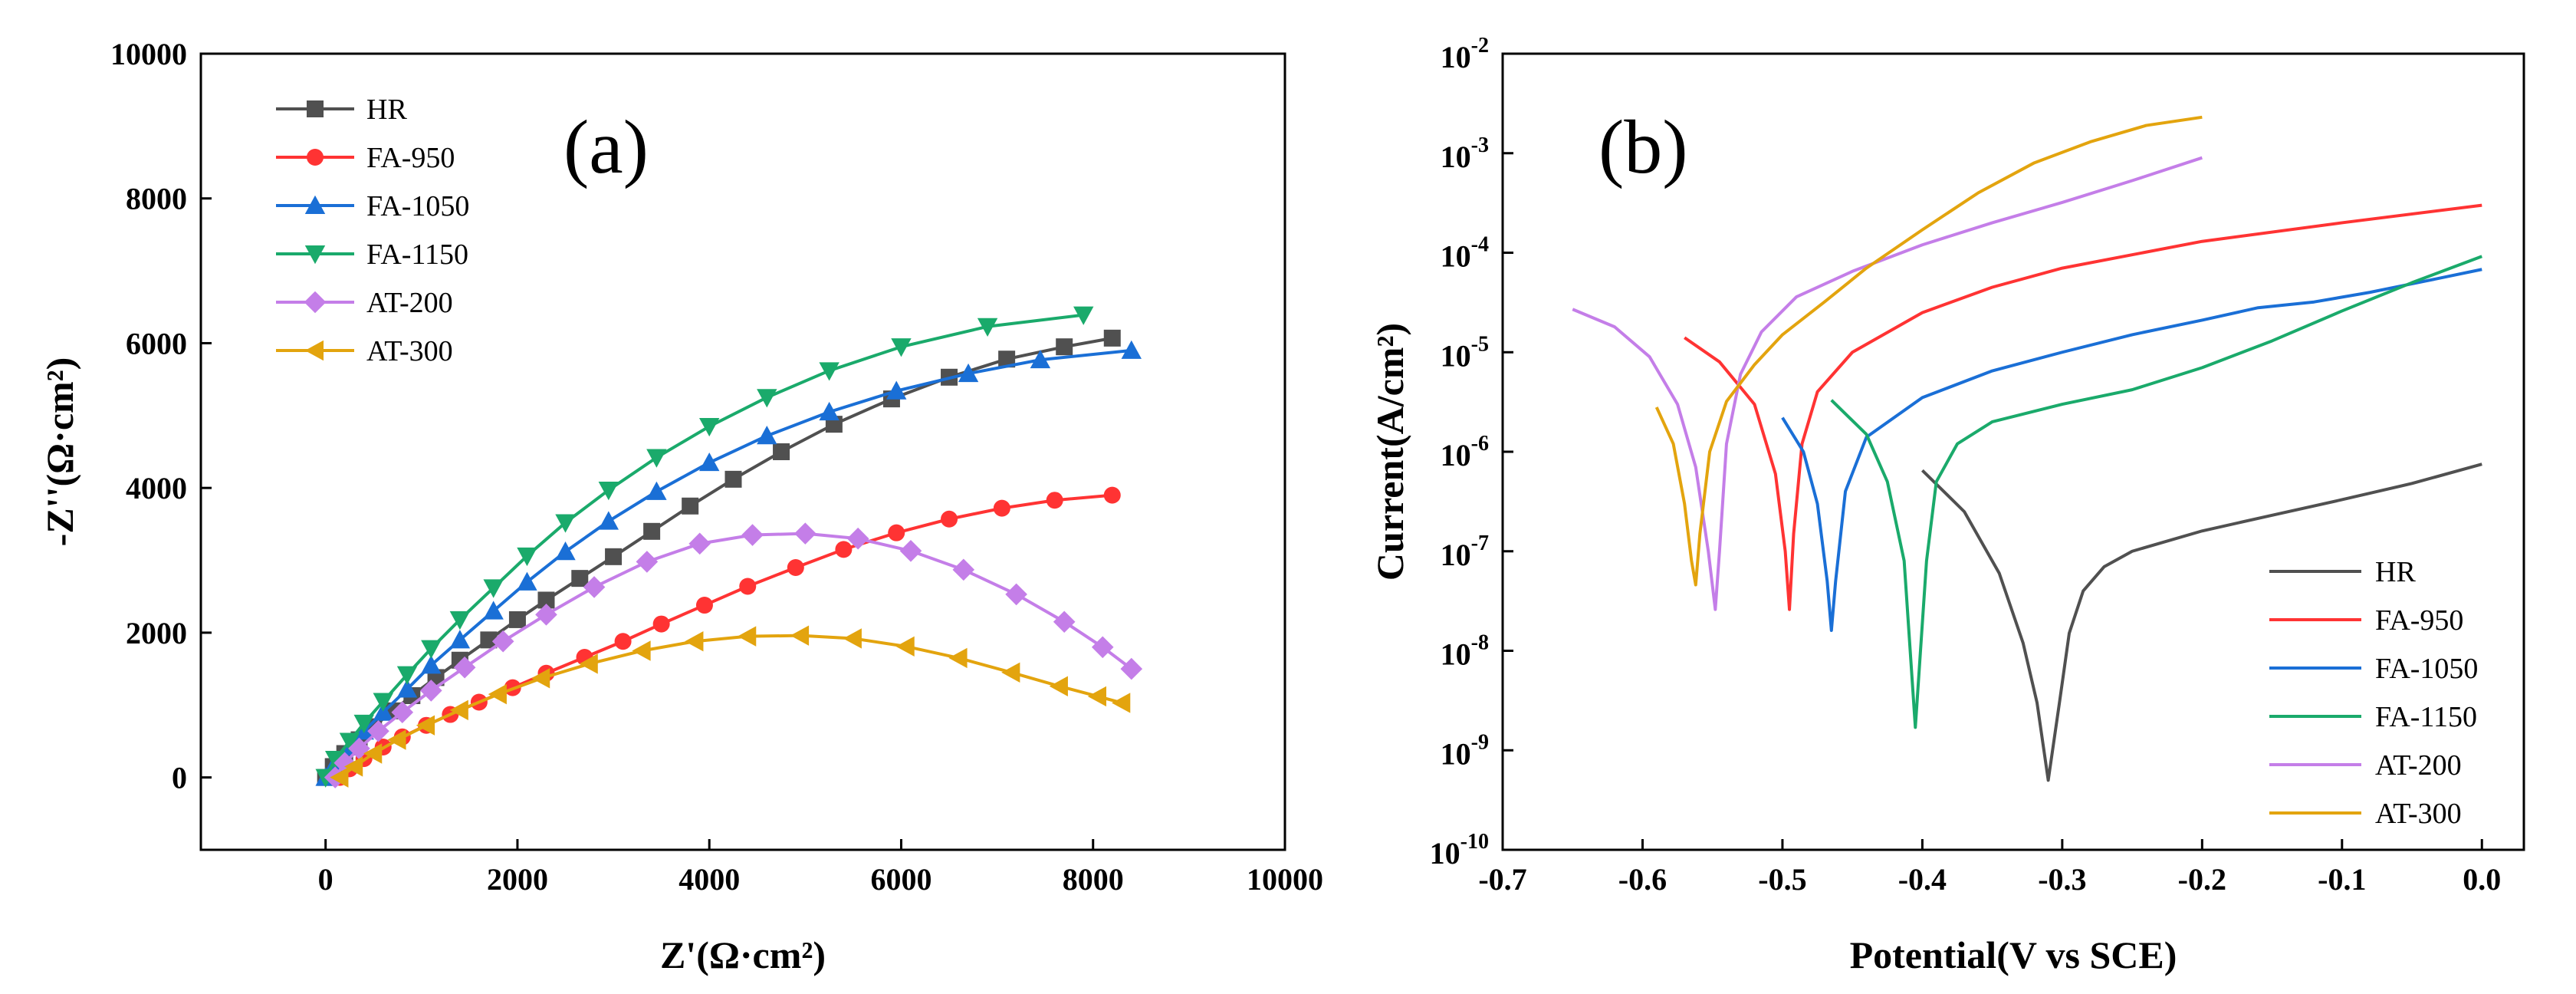 This screenshot has width=2576, height=994. What do you see at coordinates (2202, 622) in the screenshot?
I see `series-line-hr` at bounding box center [2202, 622].